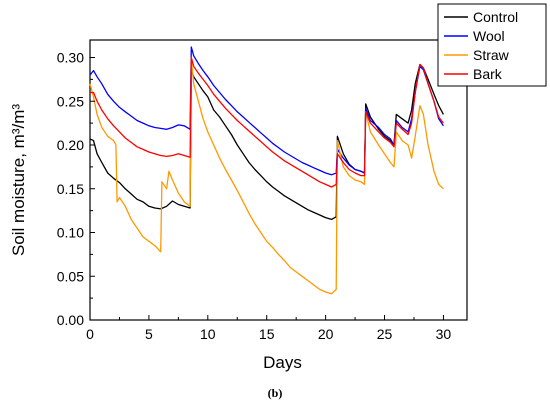  I want to click on y-tick-label: 0.25, so click(70, 101).